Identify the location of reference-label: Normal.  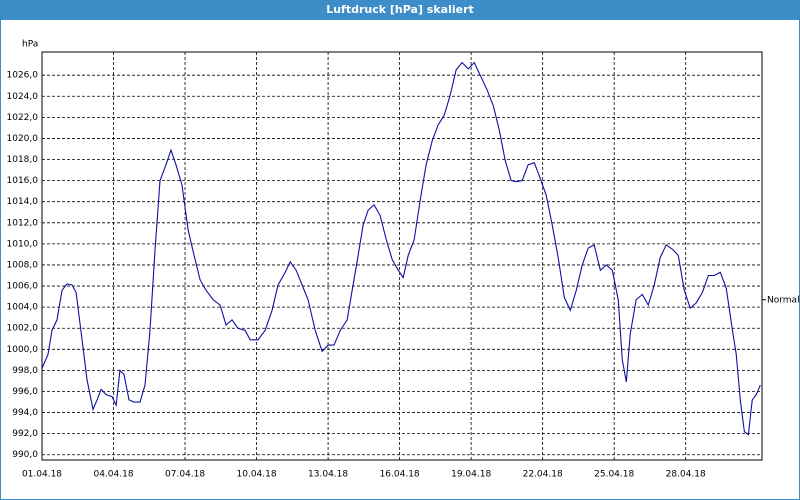
(783, 300).